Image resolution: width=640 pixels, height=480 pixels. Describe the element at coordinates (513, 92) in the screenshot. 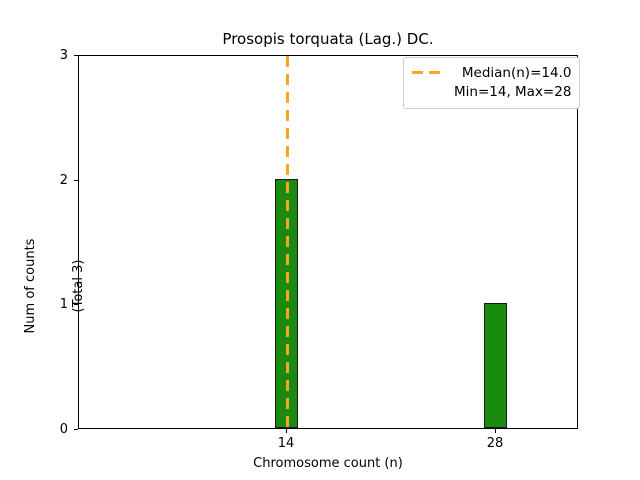

I see `legend-item-range: Min=14, Max=28` at that location.